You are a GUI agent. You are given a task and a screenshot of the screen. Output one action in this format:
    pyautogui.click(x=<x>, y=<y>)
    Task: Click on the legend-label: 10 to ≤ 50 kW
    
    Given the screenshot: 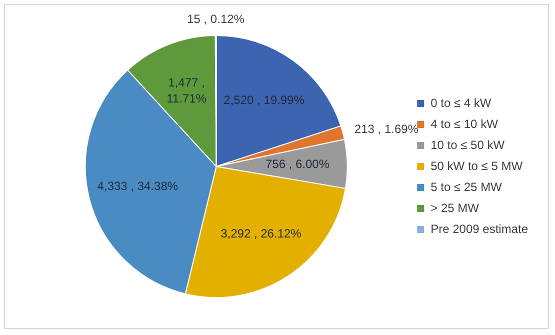 What is the action you would take?
    pyautogui.click(x=468, y=145)
    